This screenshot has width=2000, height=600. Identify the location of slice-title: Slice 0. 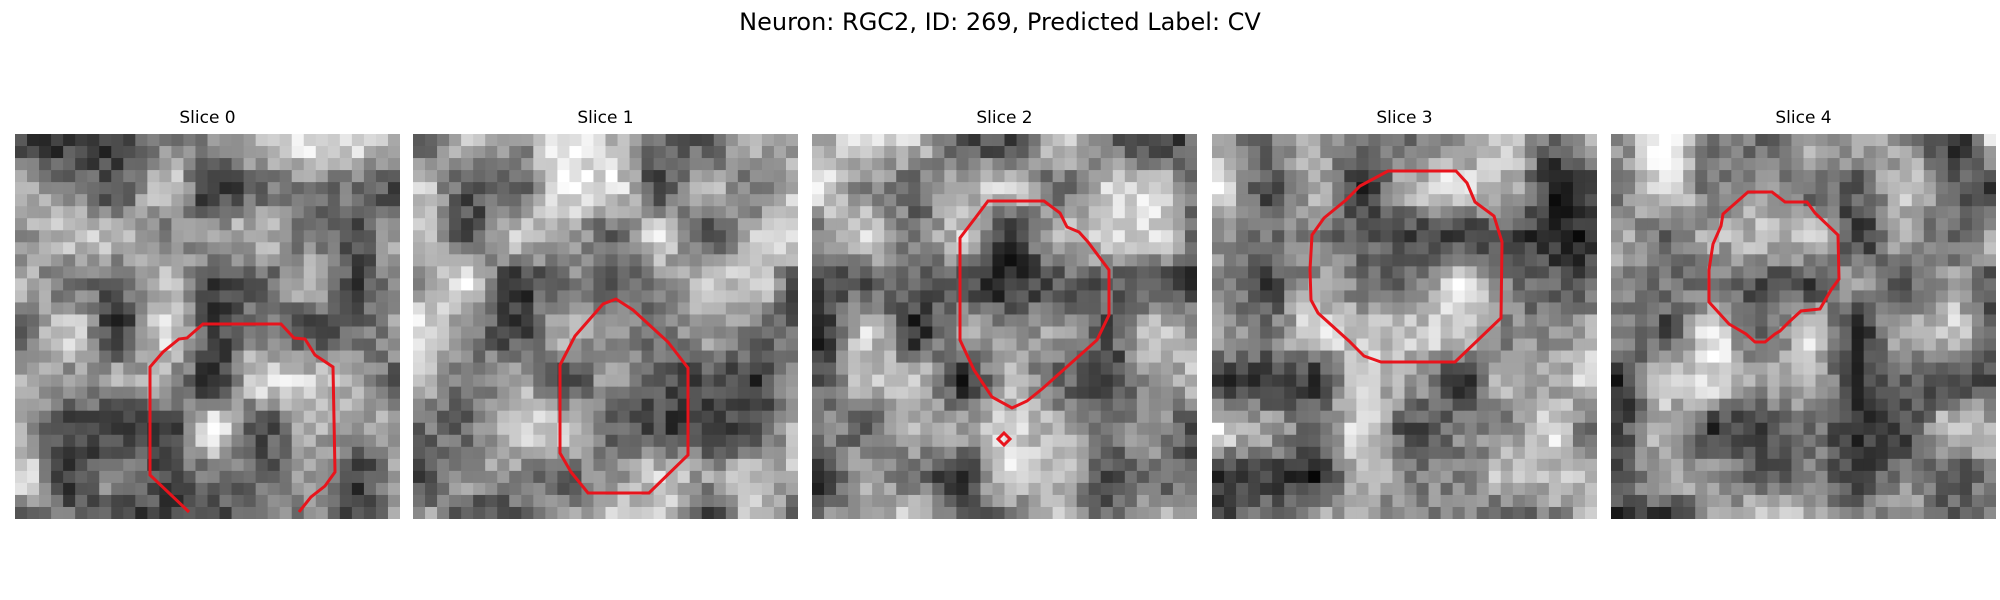
(207, 118).